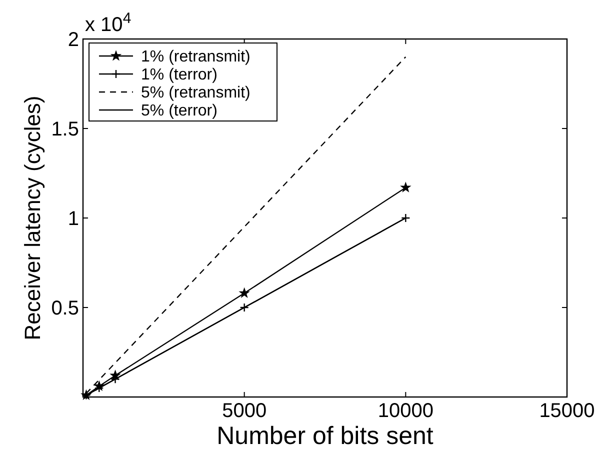 Image resolution: width=605 pixels, height=452 pixels. Describe the element at coordinates (325, 436) in the screenshot. I see `x-axis-title: Number of bits sent` at that location.